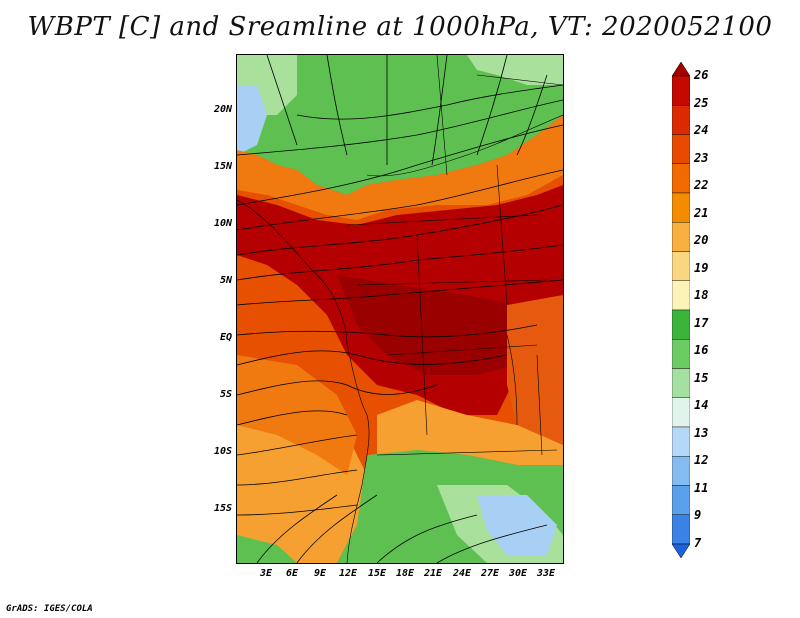 This screenshot has height=618, width=800. Describe the element at coordinates (437, 325) in the screenshot. I see `congo-basin-max` at that location.